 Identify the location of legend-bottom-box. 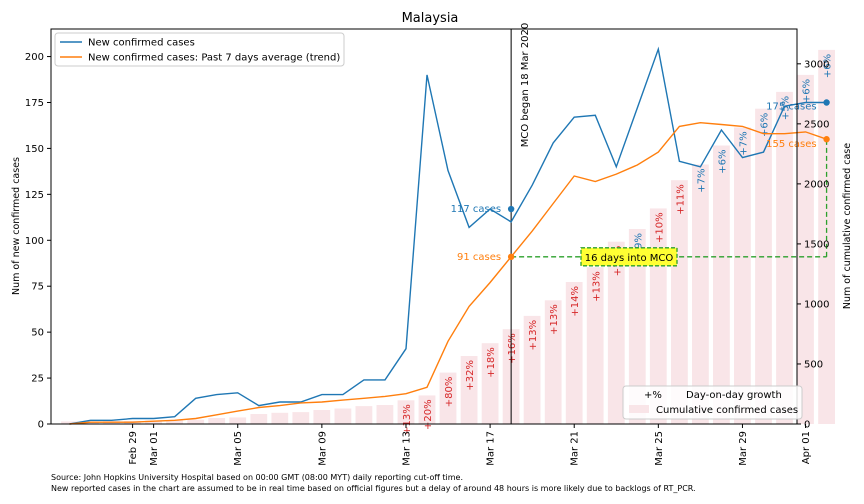
(712, 402).